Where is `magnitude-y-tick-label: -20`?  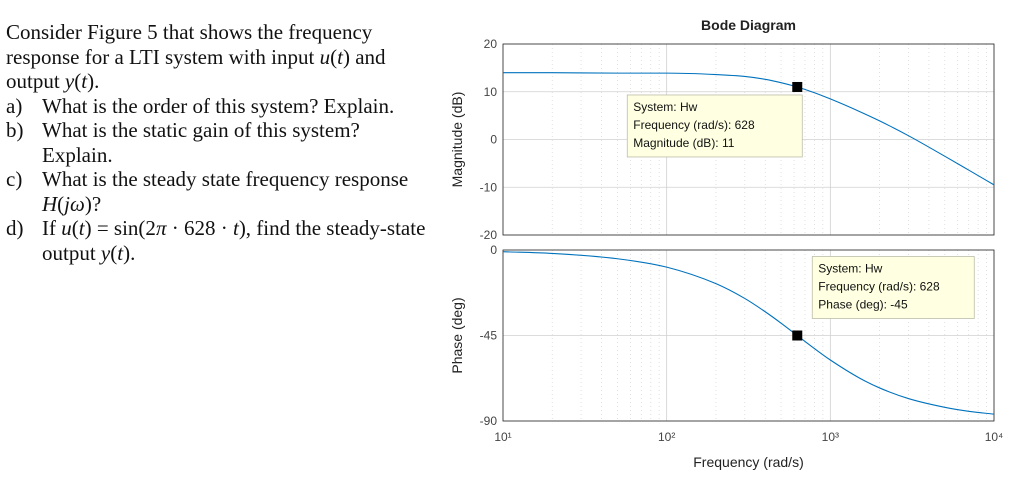
magnitude-y-tick-label: -20 is located at coordinates (489, 235).